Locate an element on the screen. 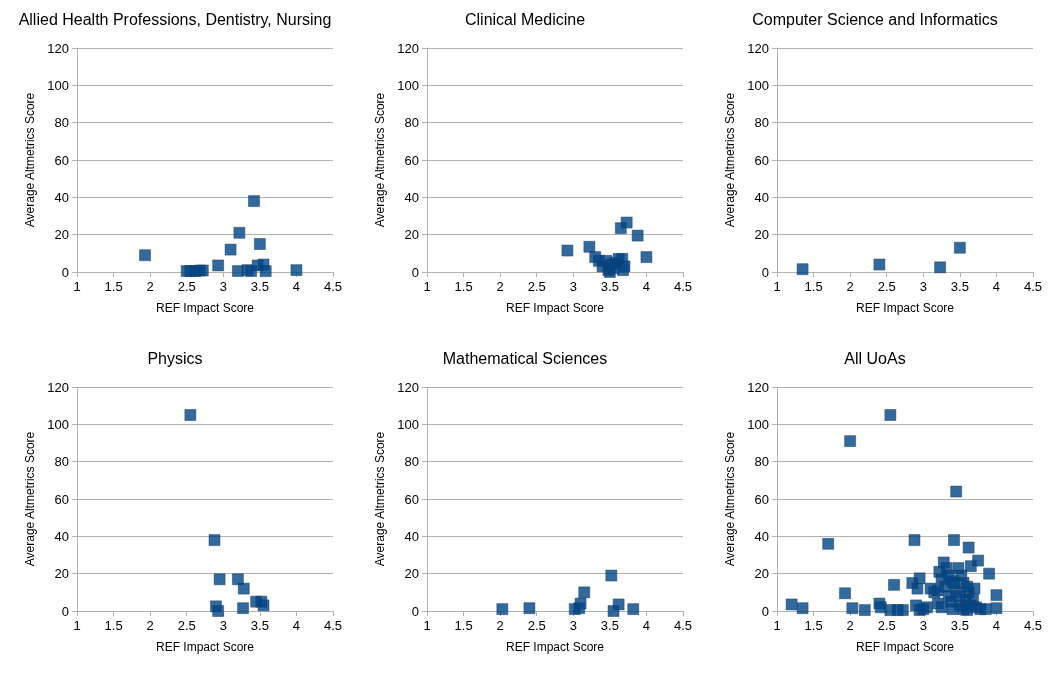 This screenshot has height=677, width=1051. chart-title: All UoAs is located at coordinates (875, 357).